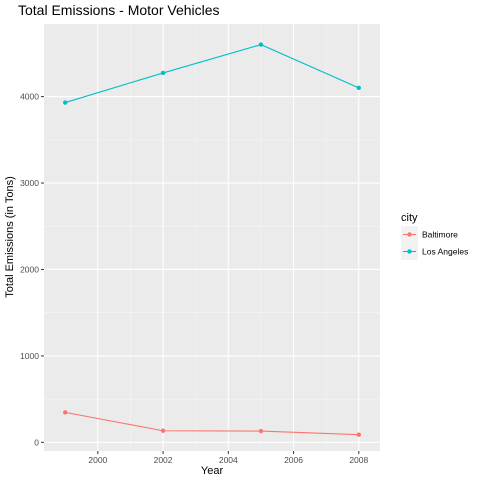 Image resolution: width=480 pixels, height=480 pixels. I want to click on y-tick-label: 4000, so click(29, 97).